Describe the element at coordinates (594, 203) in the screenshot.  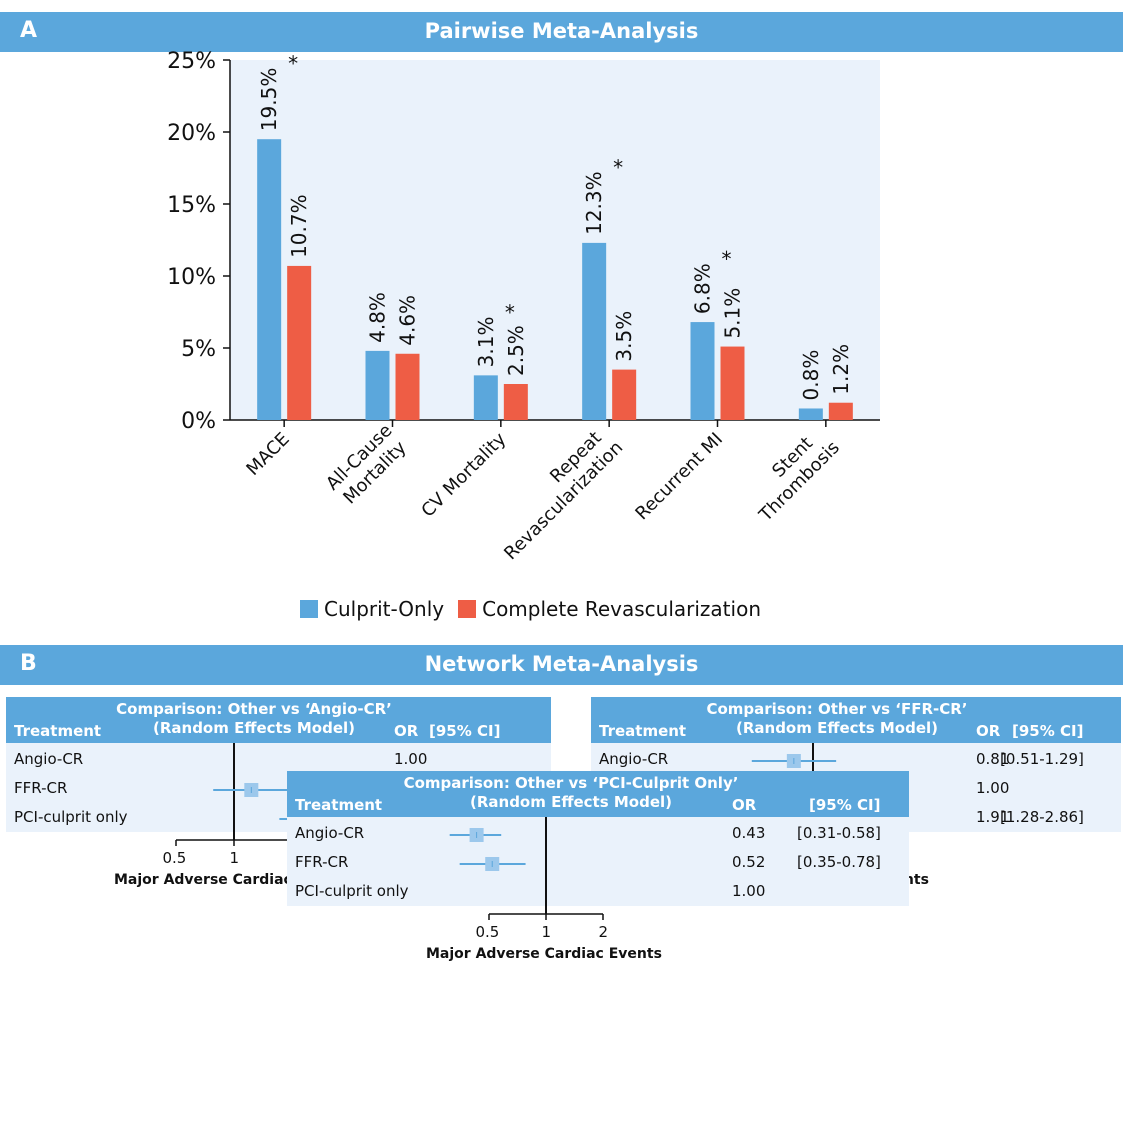
I see `bar-value-label: 12.3%` at that location.